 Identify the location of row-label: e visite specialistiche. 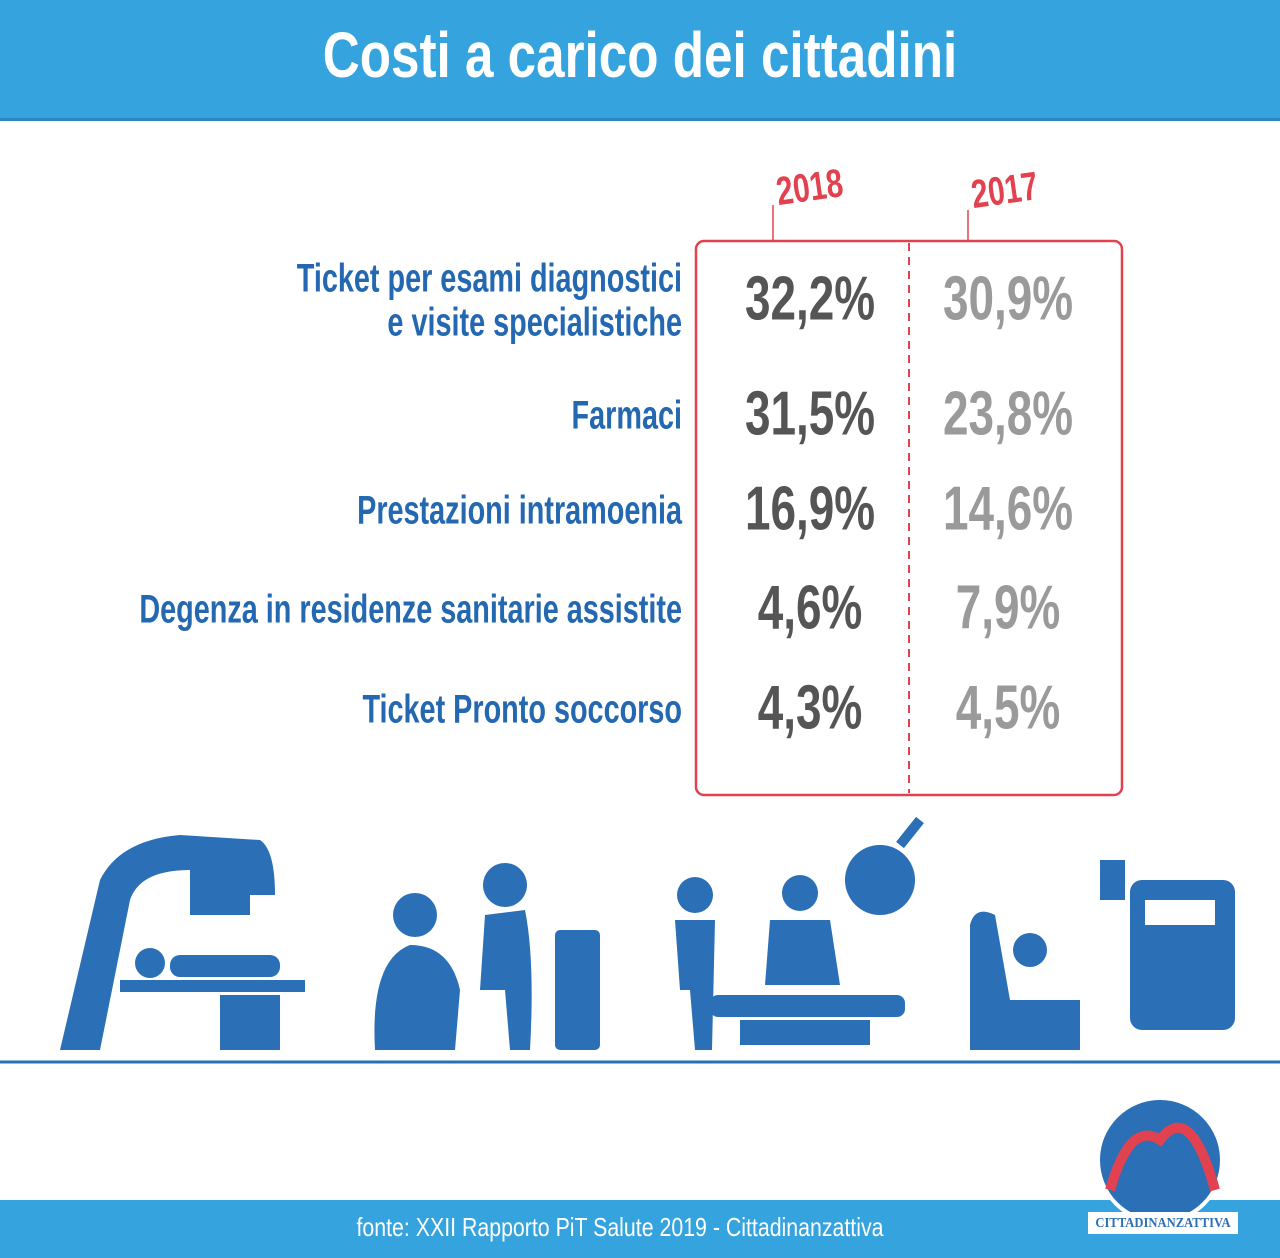
(534, 323).